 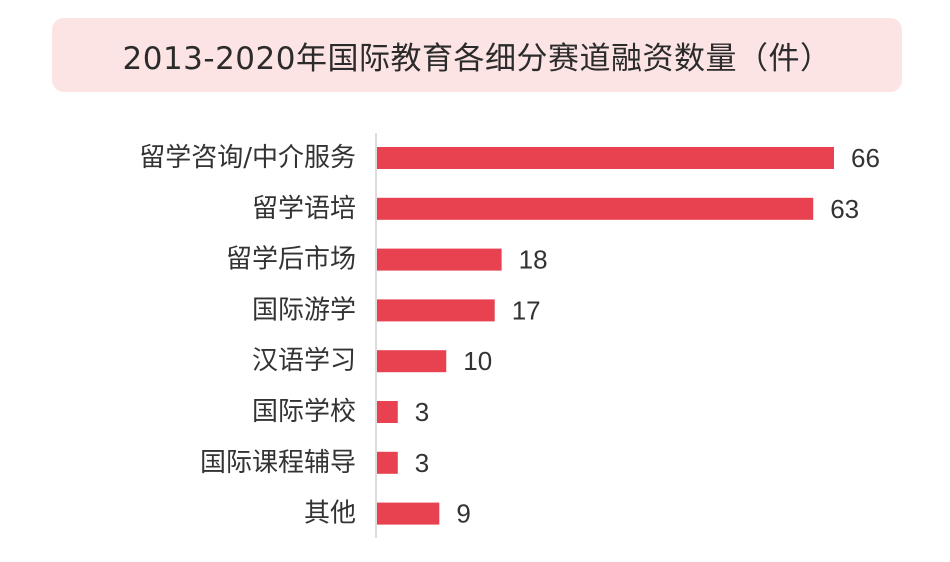 I want to click on category-label: 汉语学习, so click(x=304, y=361).